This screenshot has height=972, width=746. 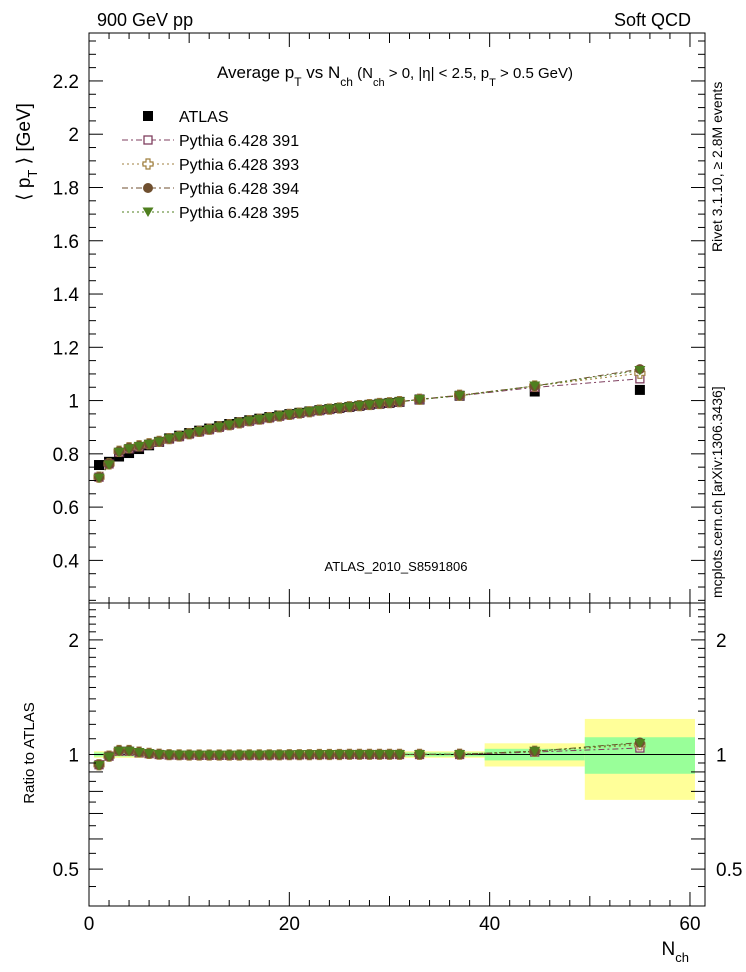 What do you see at coordinates (689, 924) in the screenshot?
I see `x-tick-label: 60` at bounding box center [689, 924].